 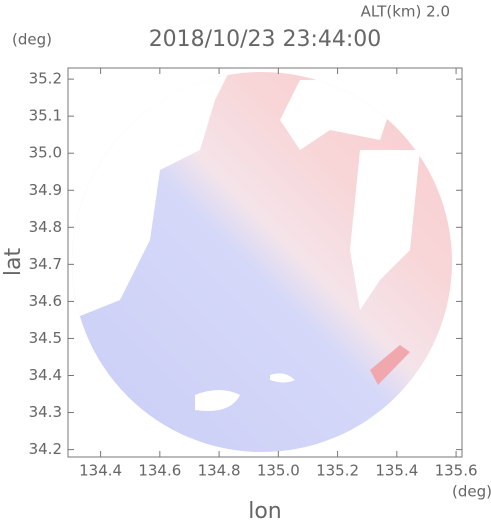 What do you see at coordinates (45, 301) in the screenshot?
I see `y-tick-label: 34.6` at bounding box center [45, 301].